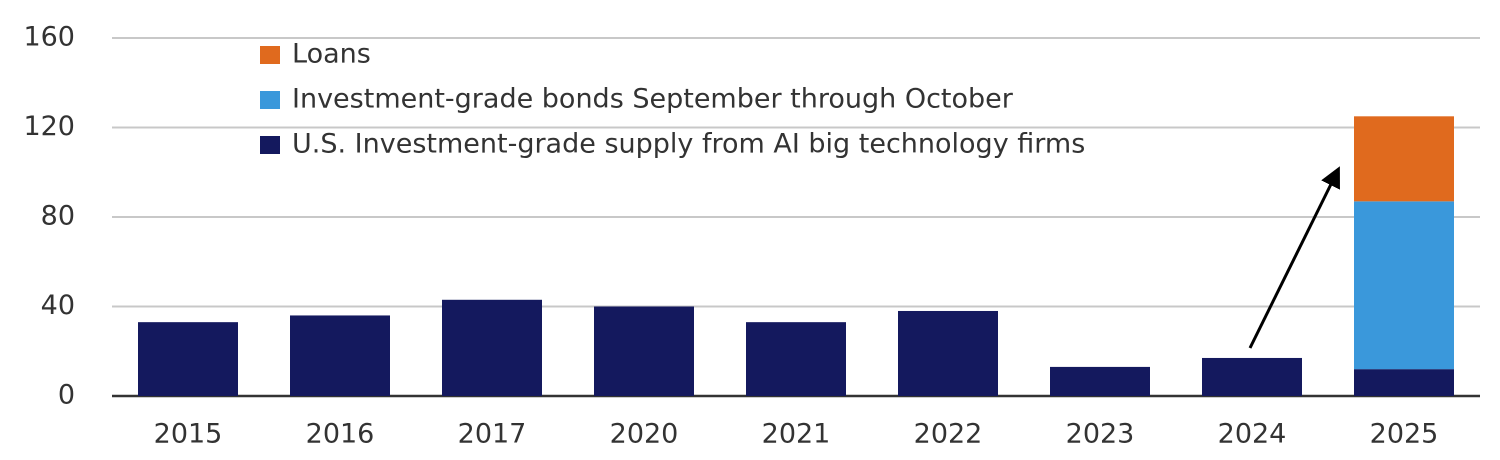 The height and width of the screenshot is (460, 1500). I want to click on x-tick-label: 2023, so click(1100, 434).